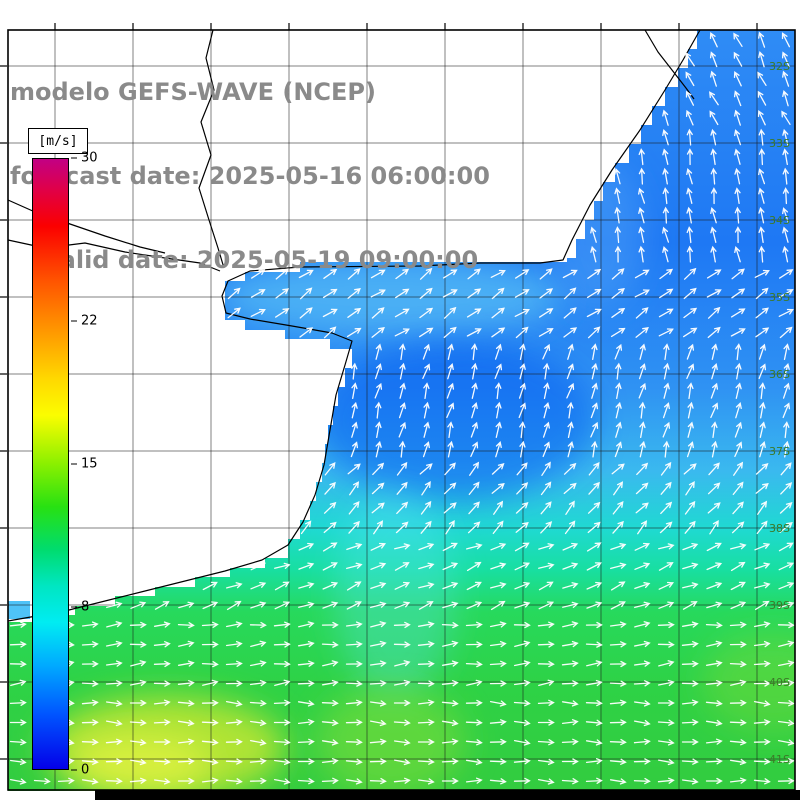 The height and width of the screenshot is (800, 800). I want to click on colorbar-unit-label: [m/s], so click(58, 141).